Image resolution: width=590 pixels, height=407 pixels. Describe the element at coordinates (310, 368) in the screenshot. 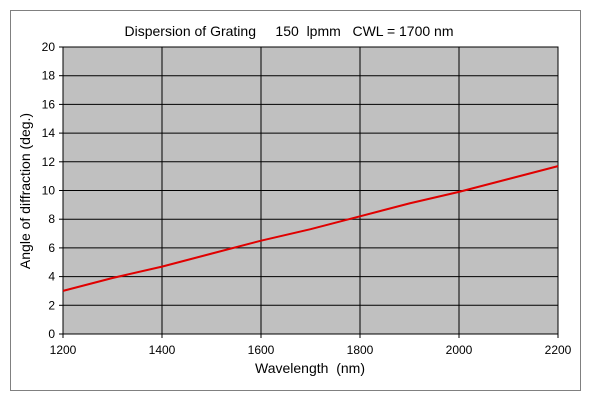

I see `x-axis-label: Wavelength (nm)` at that location.